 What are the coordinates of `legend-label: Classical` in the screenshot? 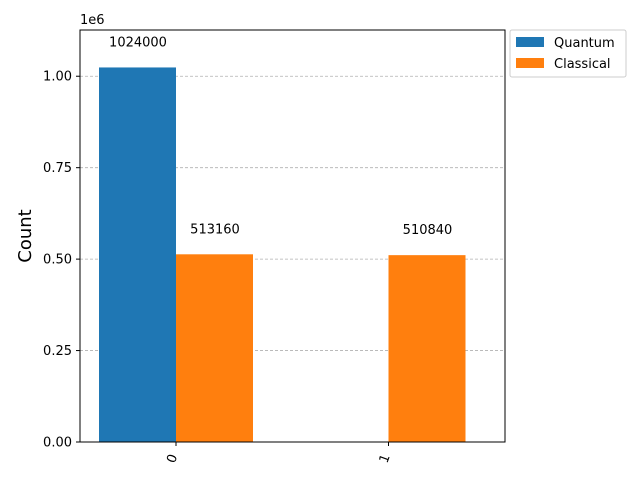 It's located at (582, 64).